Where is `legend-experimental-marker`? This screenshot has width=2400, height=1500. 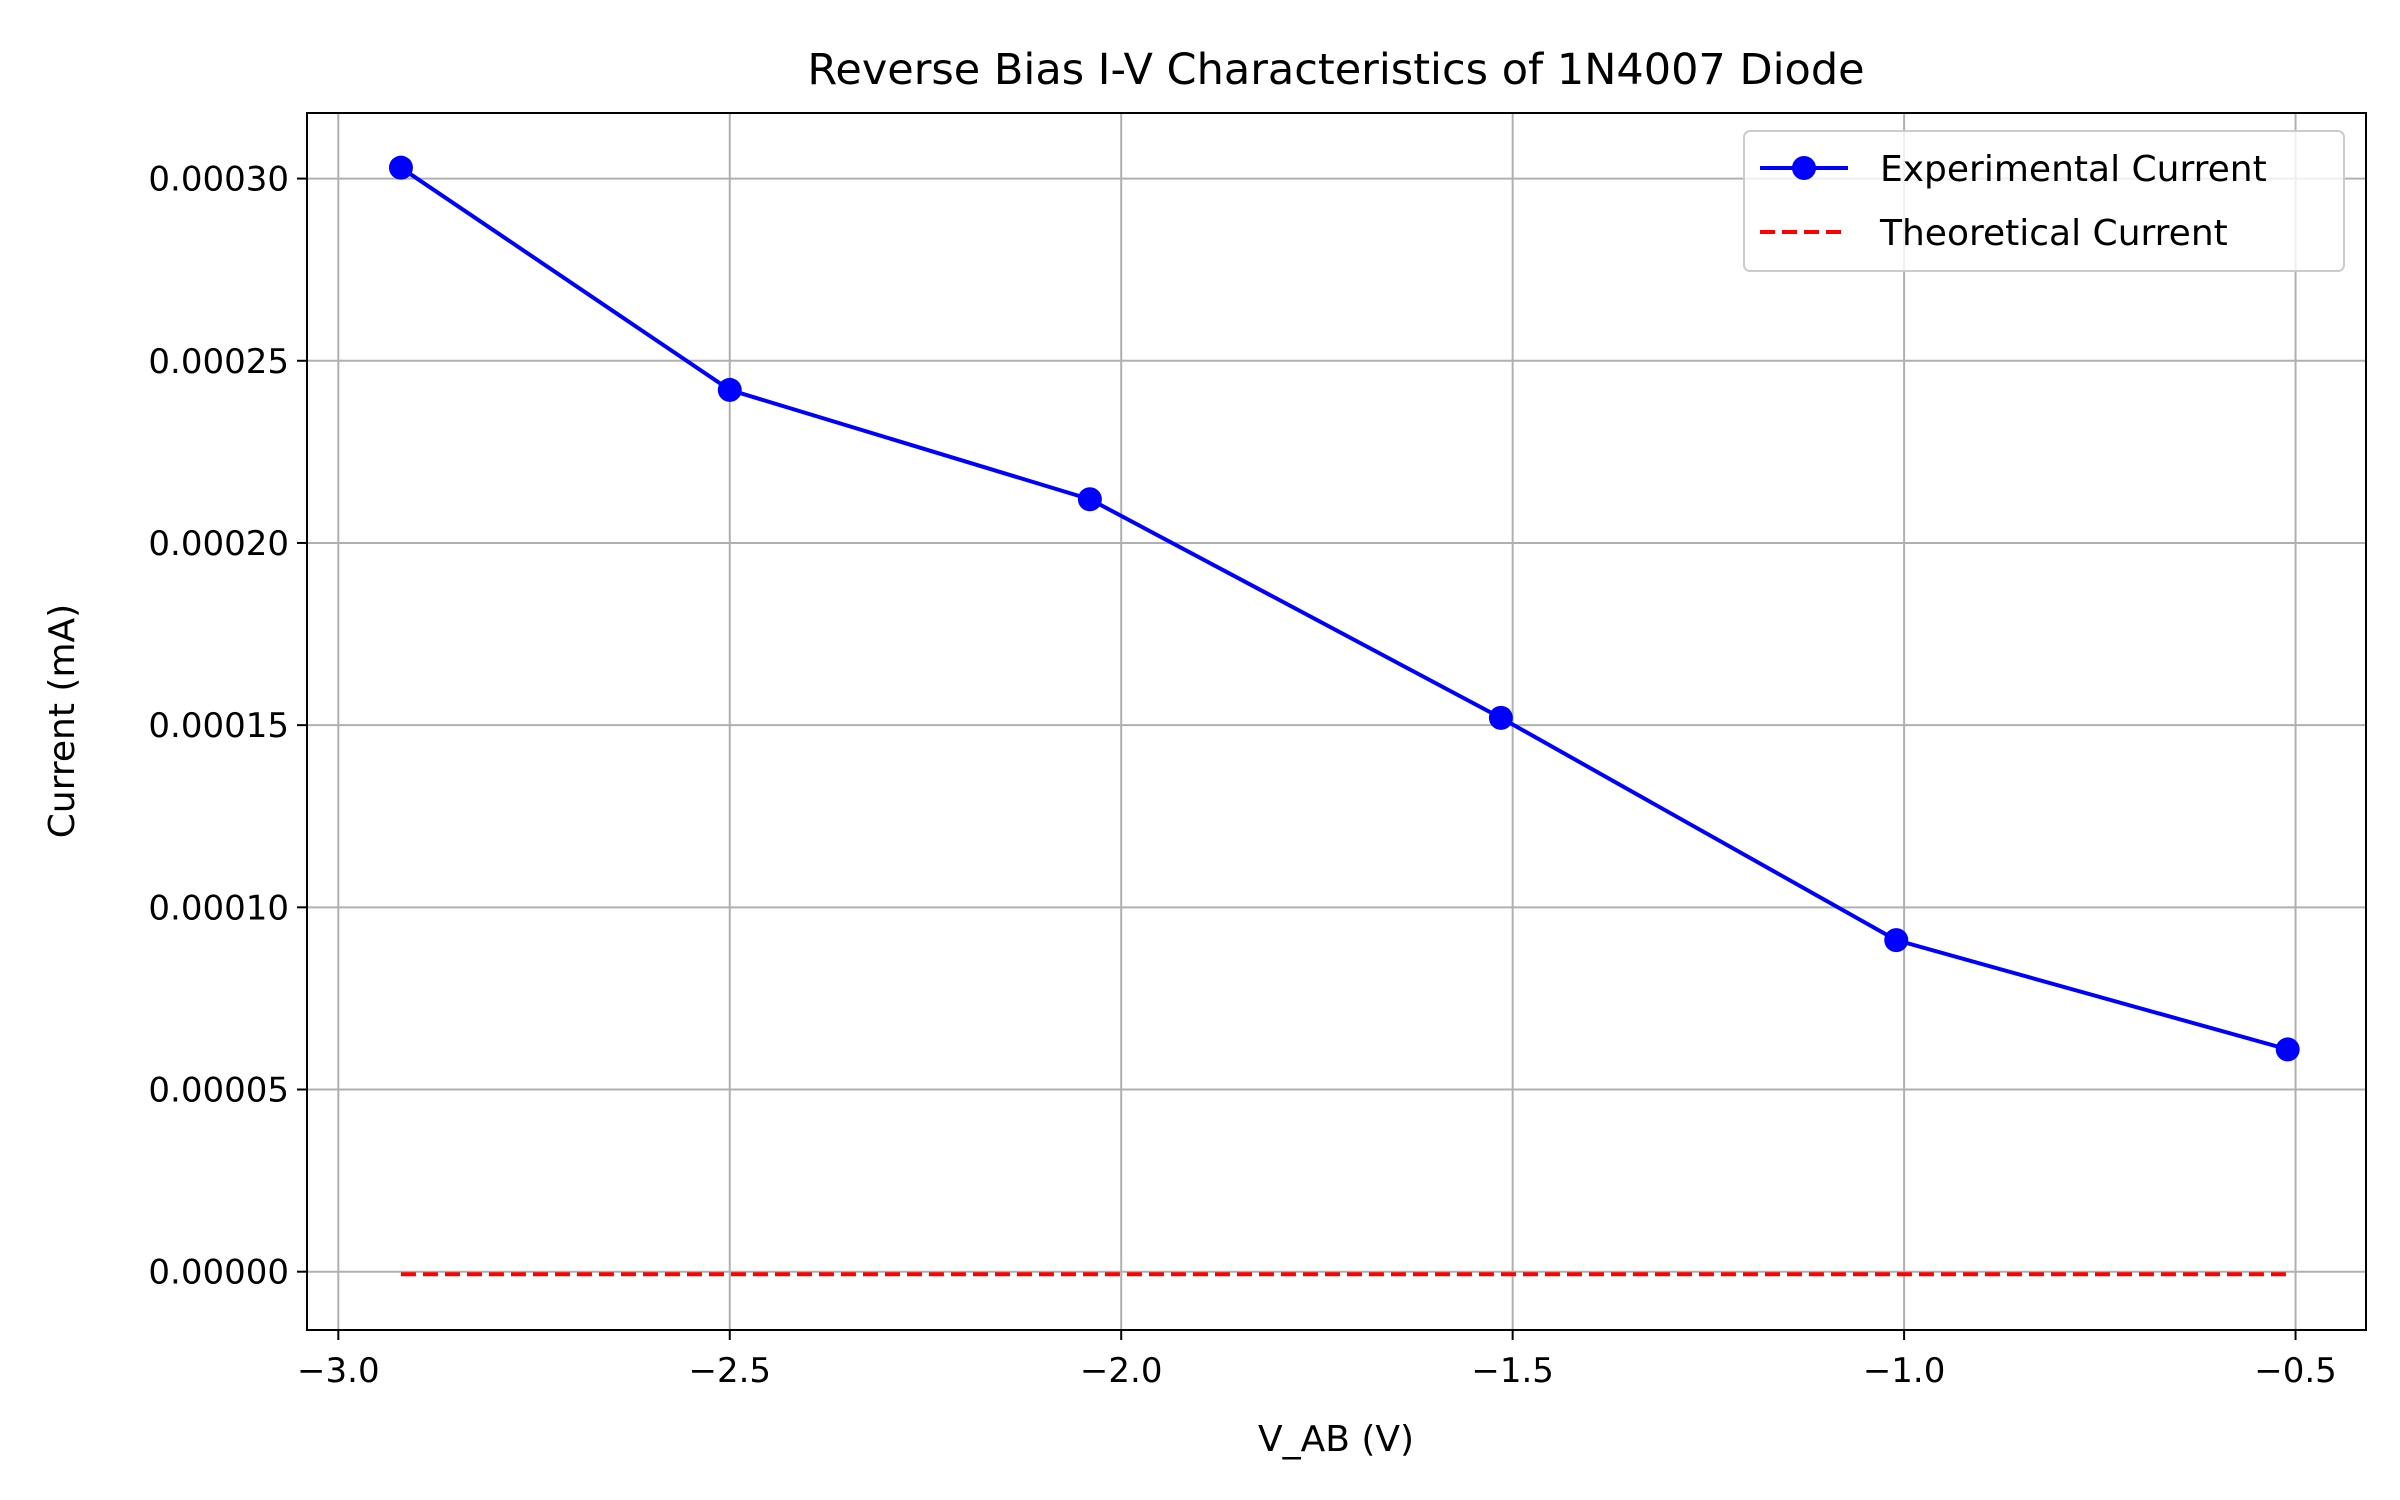 legend-experimental-marker is located at coordinates (1804, 168).